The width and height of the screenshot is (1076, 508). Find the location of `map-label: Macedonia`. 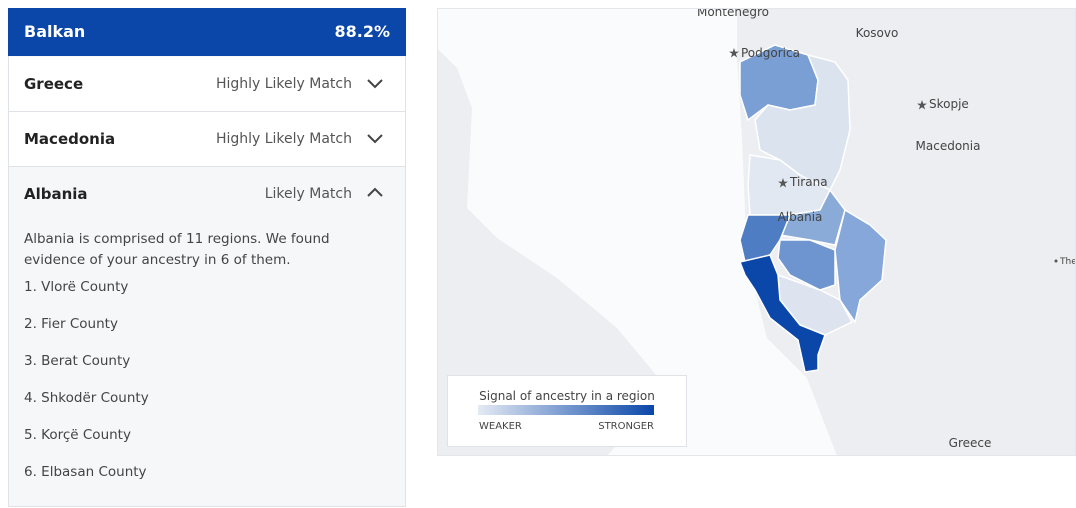

map-label: Macedonia is located at coordinates (948, 146).